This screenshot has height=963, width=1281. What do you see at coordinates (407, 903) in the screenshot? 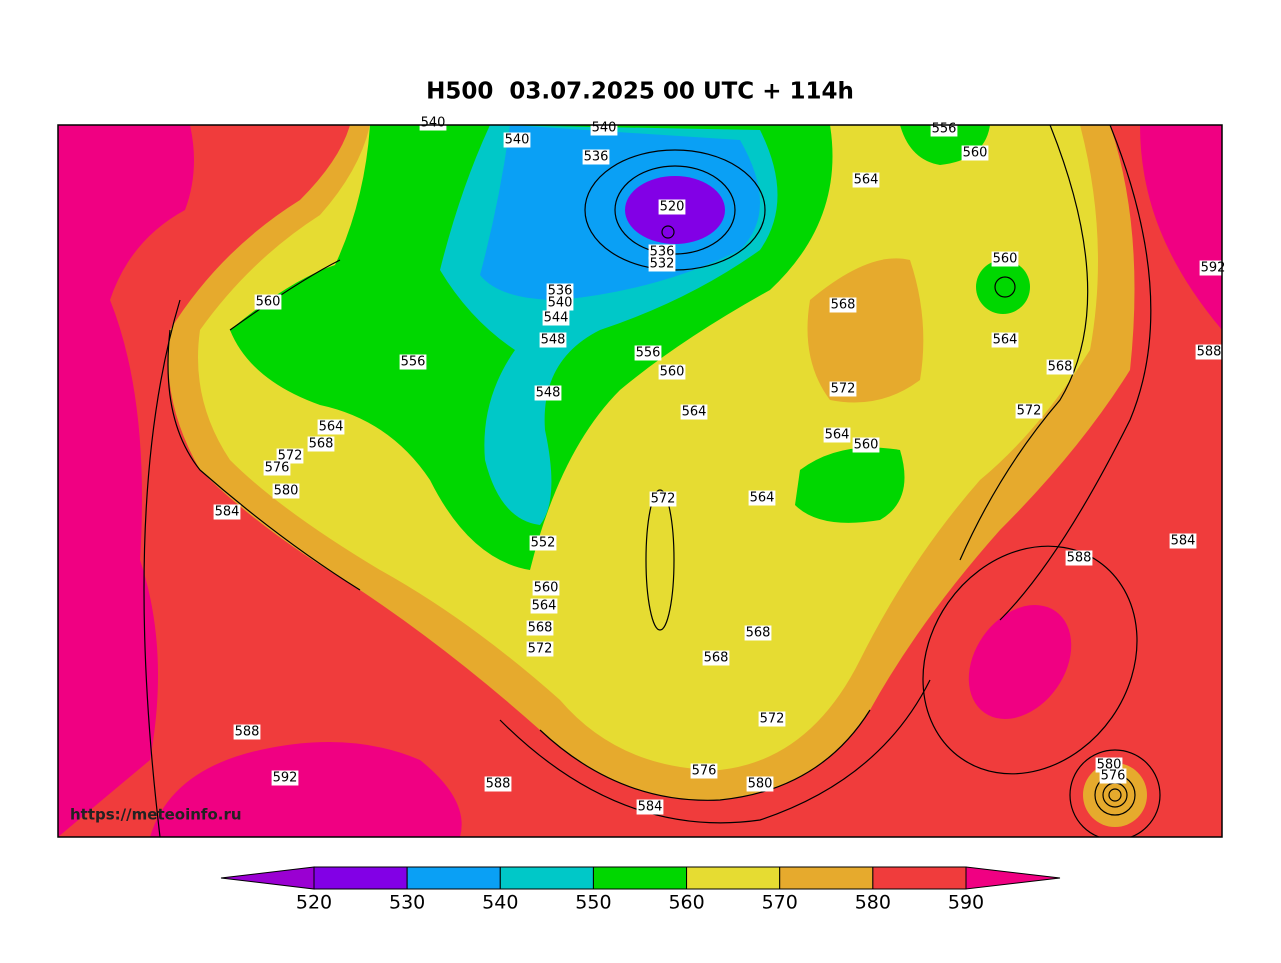
I see `colorbar-tick-label: 530` at bounding box center [407, 903].